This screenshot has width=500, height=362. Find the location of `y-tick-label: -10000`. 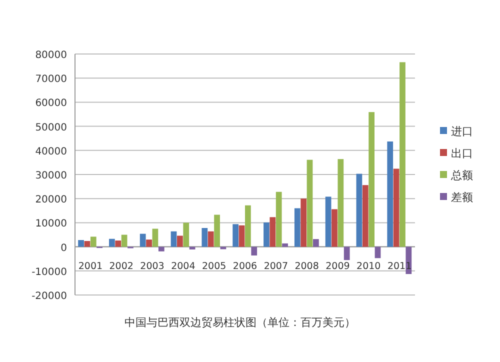

y-tick-label: -10000 is located at coordinates (49, 272).